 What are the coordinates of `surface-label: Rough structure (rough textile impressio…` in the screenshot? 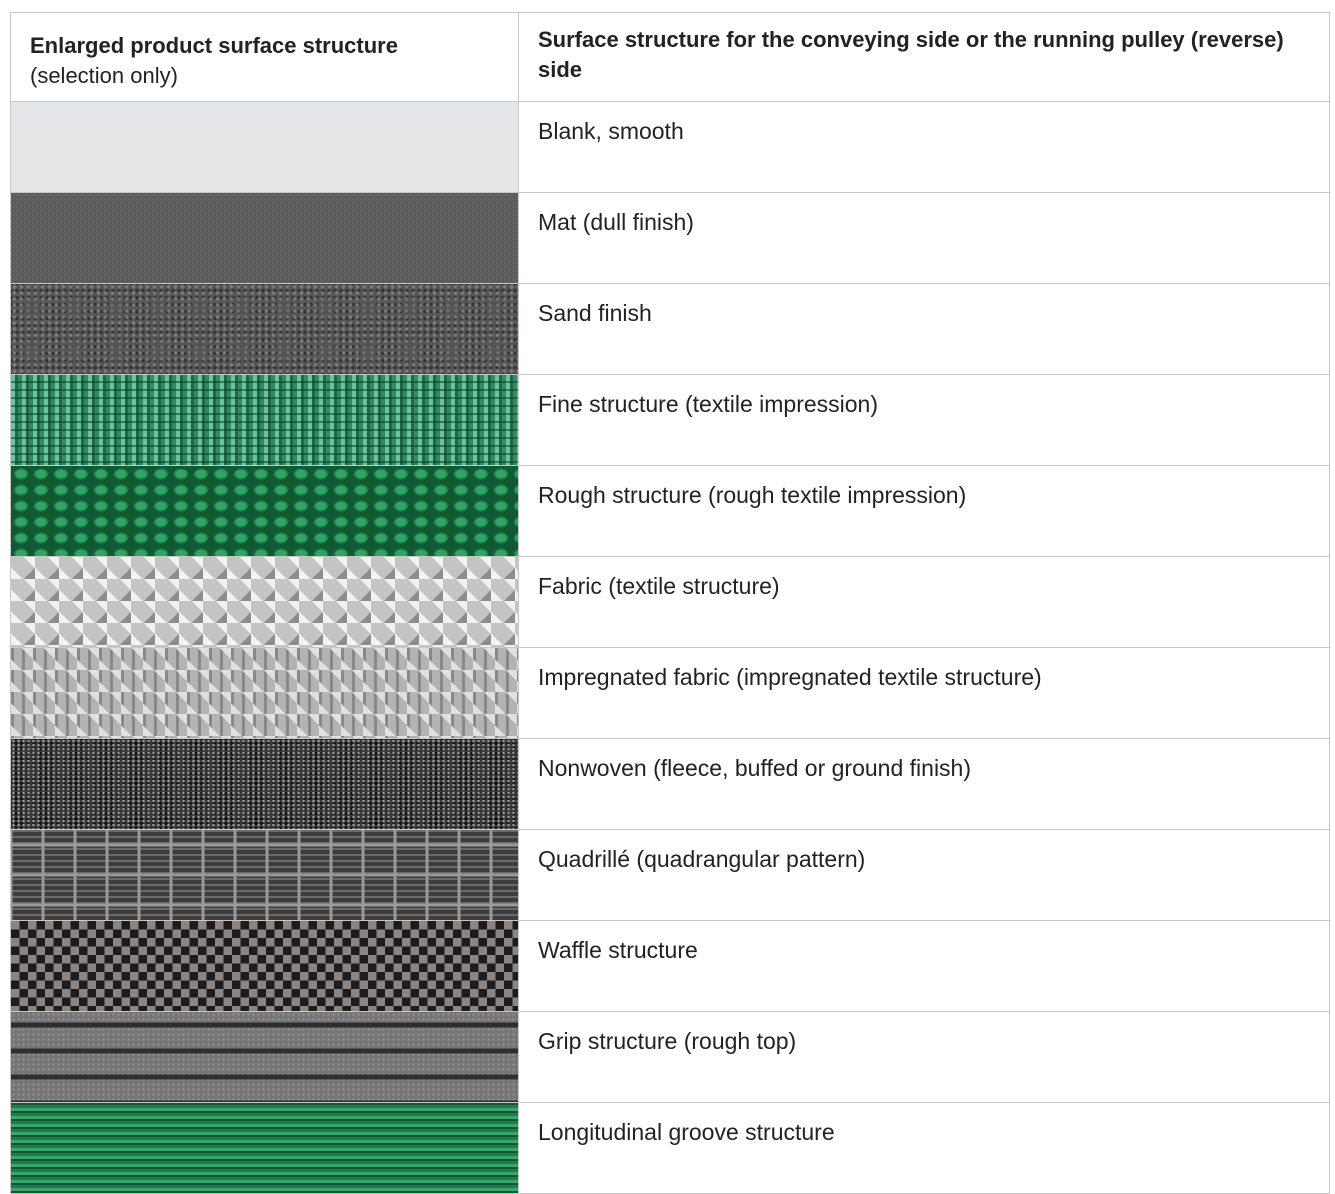 It's located at (924, 511).